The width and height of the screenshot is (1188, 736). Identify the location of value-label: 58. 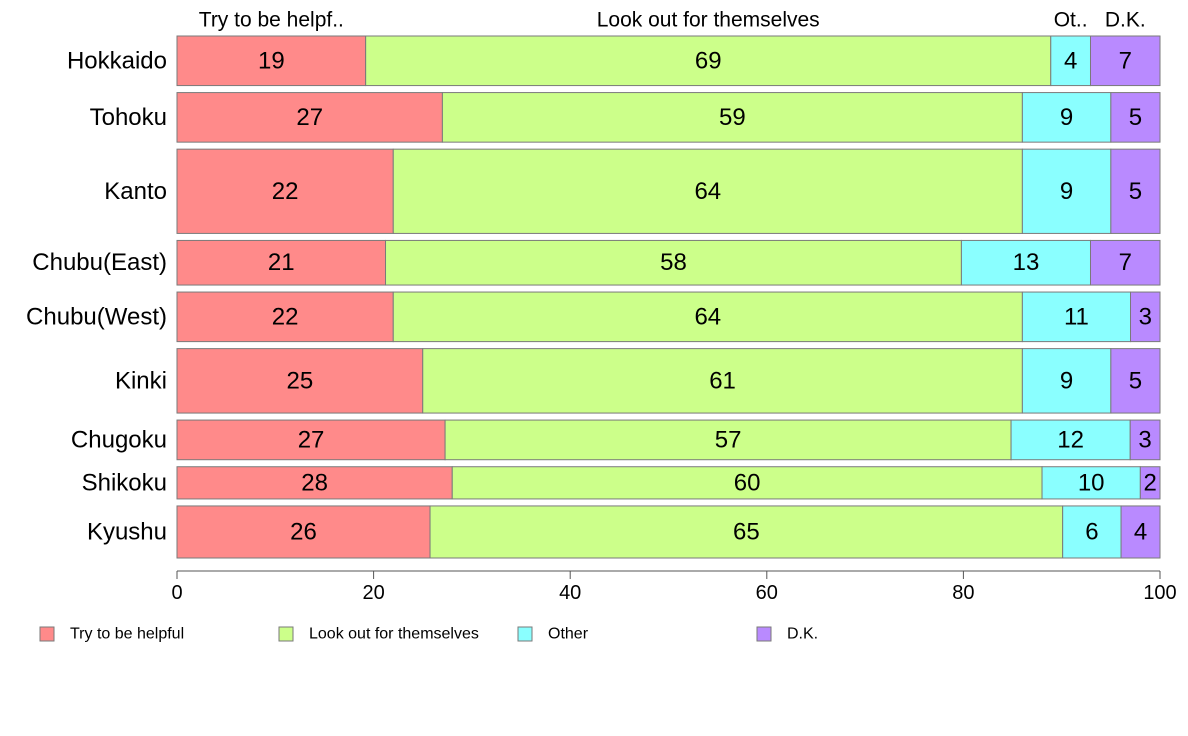
(673, 262).